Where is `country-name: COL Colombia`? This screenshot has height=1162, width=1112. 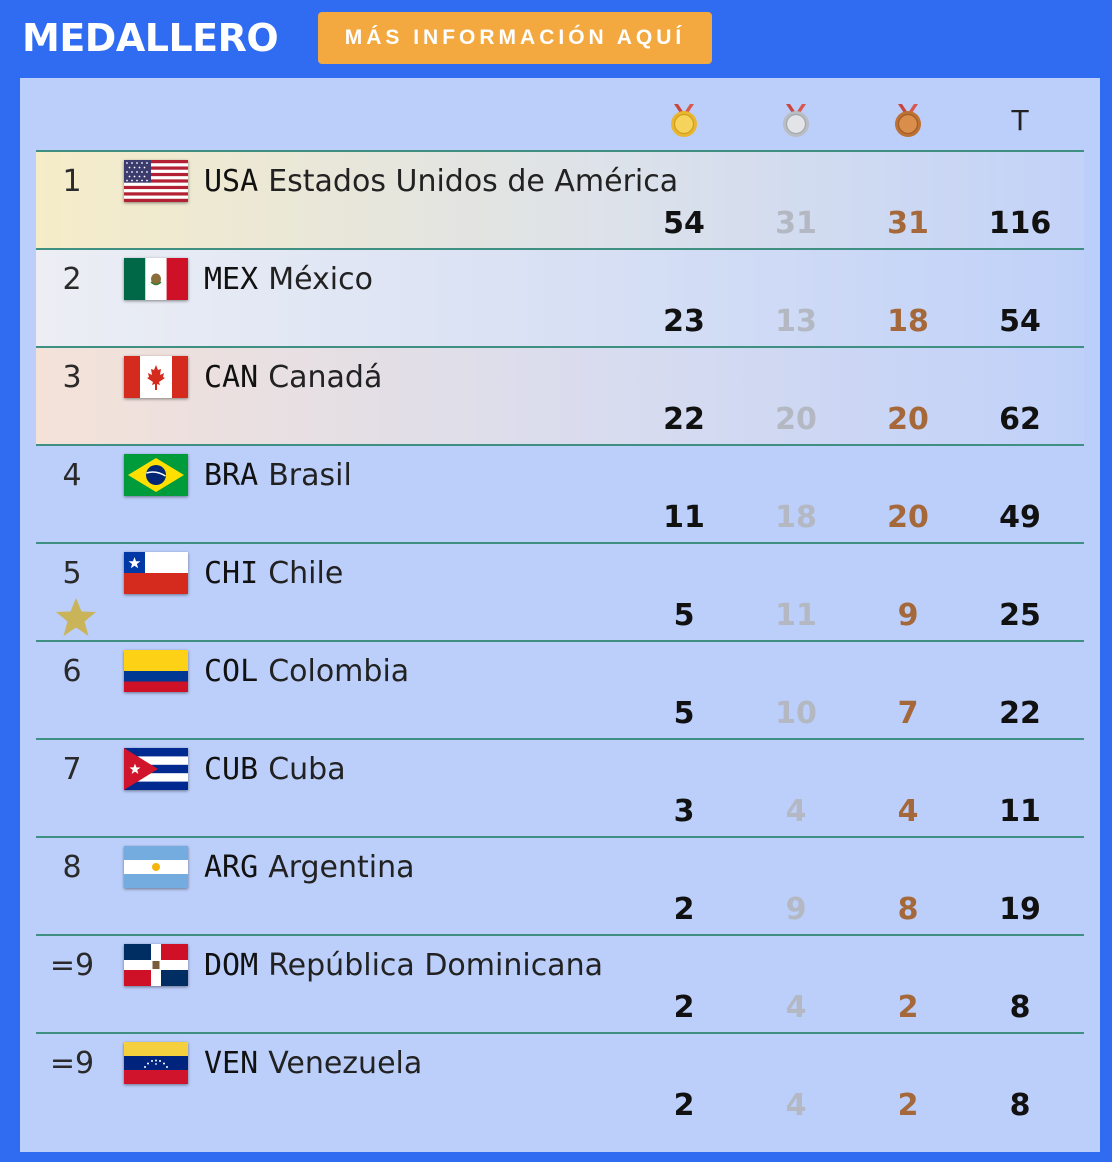 country-name: COL Colombia is located at coordinates (306, 671).